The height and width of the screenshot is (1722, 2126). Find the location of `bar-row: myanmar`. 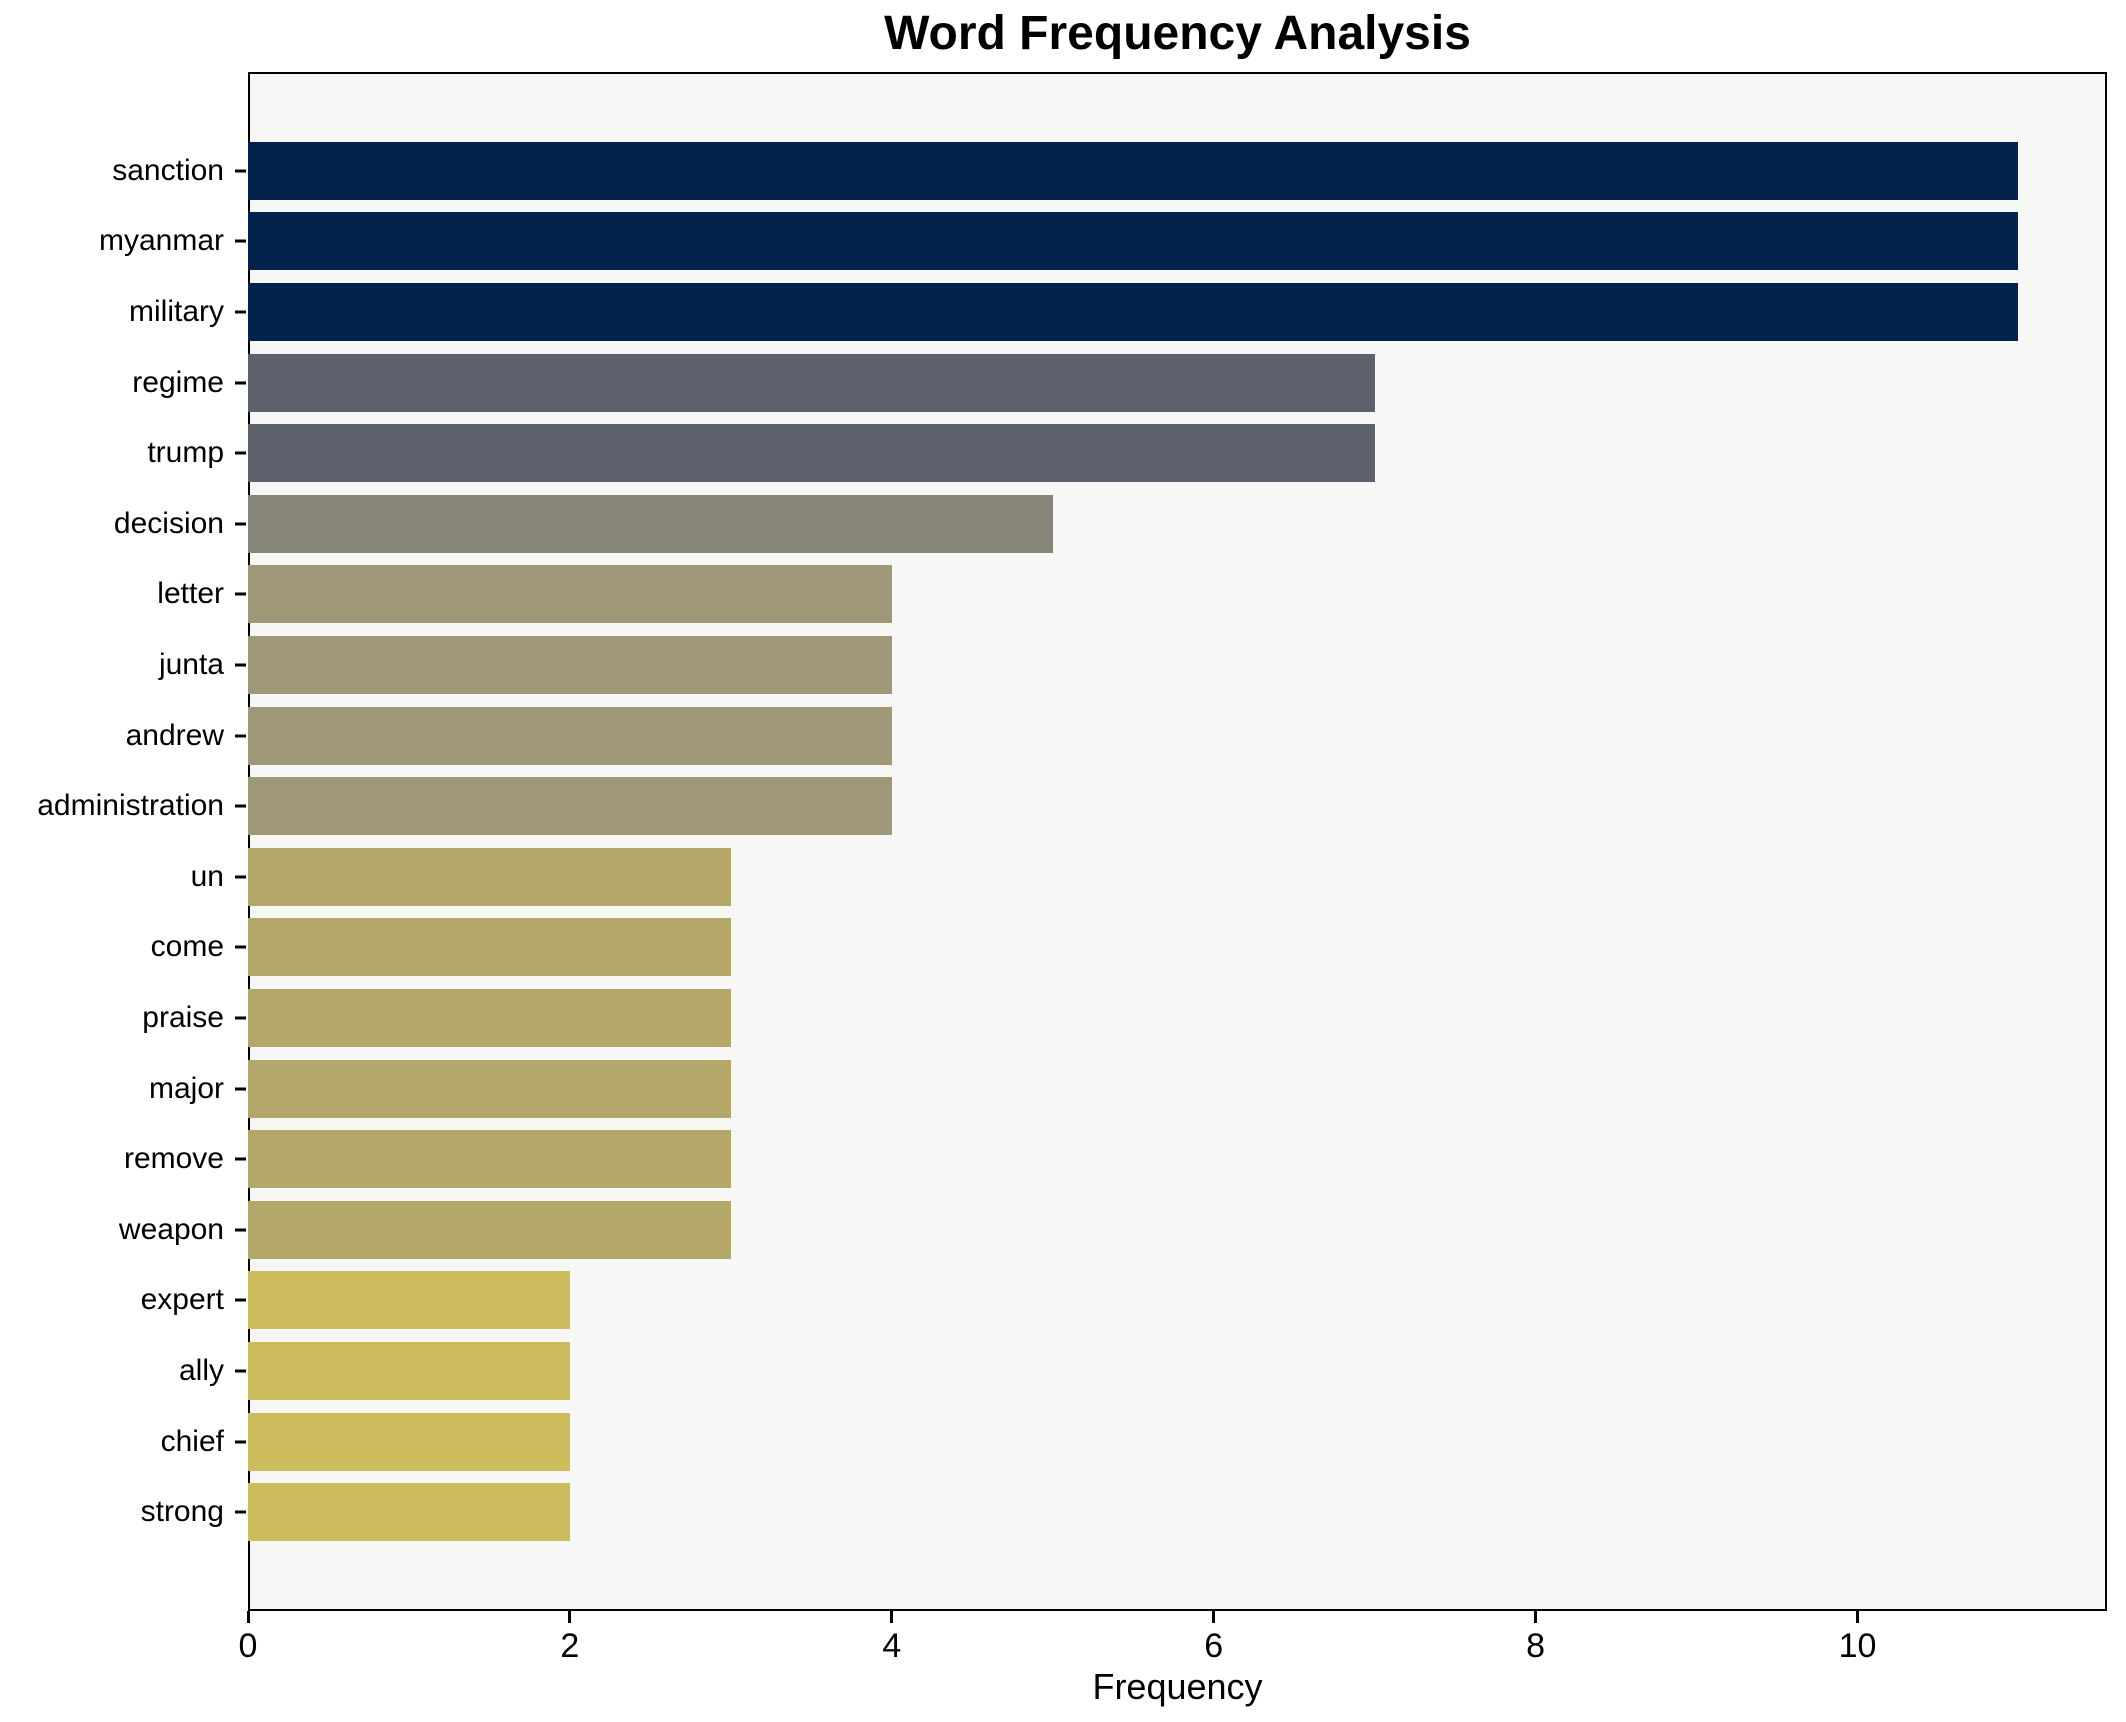

bar-row: myanmar is located at coordinates (1103, 241).